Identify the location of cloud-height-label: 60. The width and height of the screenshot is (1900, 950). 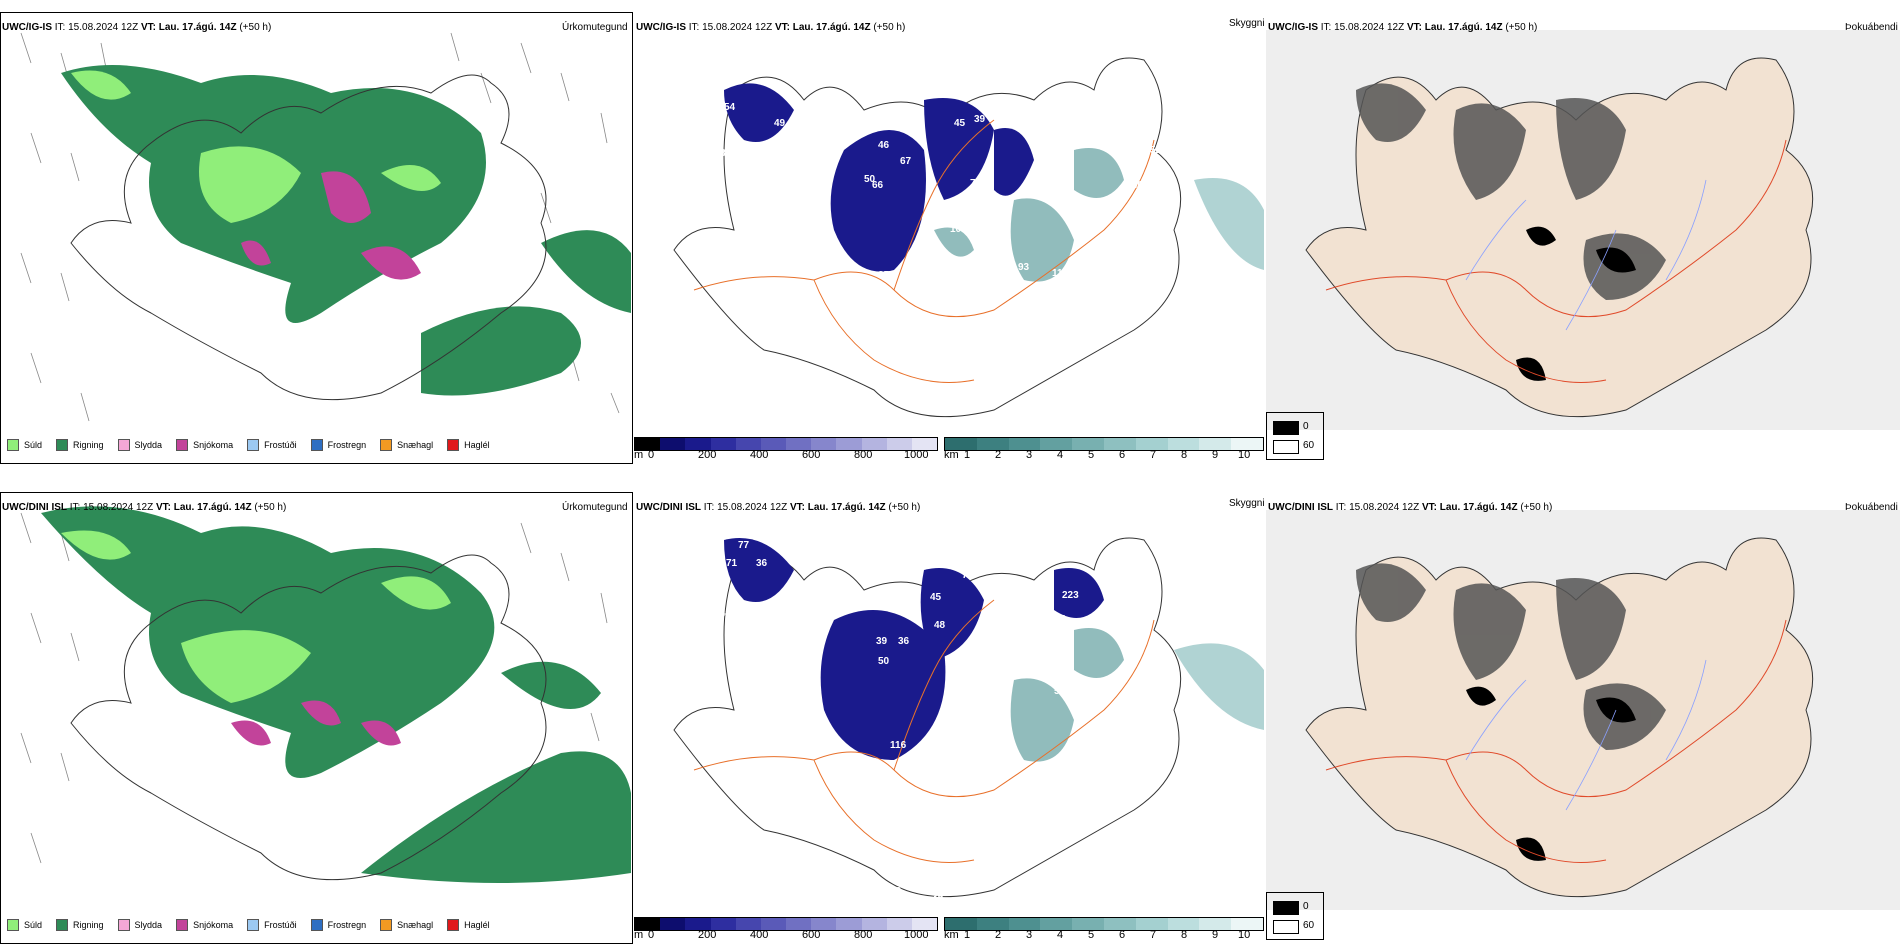
(728, 73).